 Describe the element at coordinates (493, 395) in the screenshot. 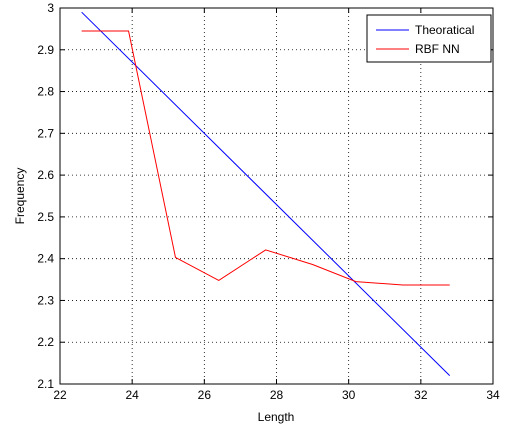

I see `x-tick-label: 34` at that location.